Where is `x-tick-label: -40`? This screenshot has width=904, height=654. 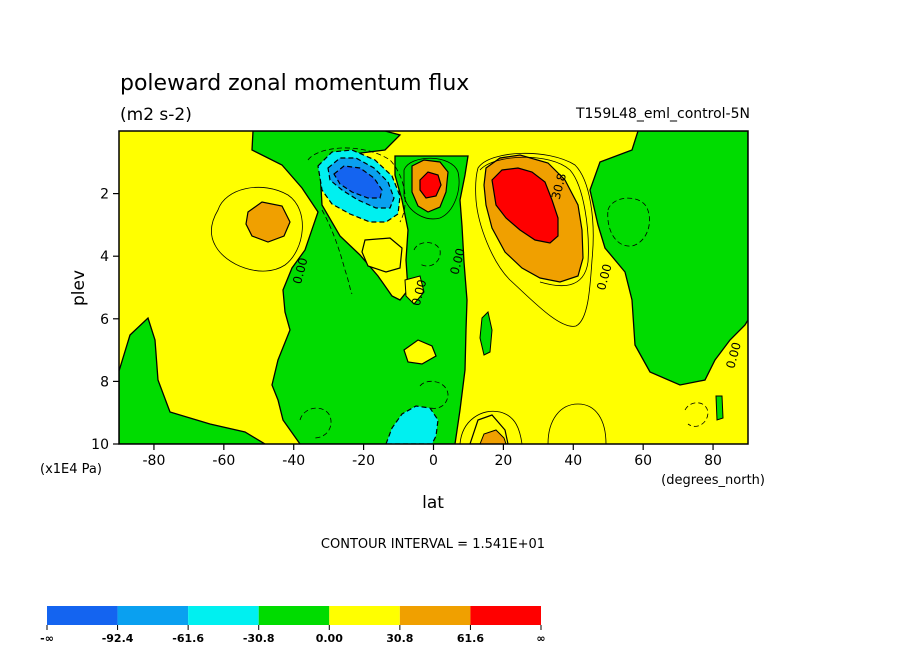 x-tick-label: -40 is located at coordinates (293, 461).